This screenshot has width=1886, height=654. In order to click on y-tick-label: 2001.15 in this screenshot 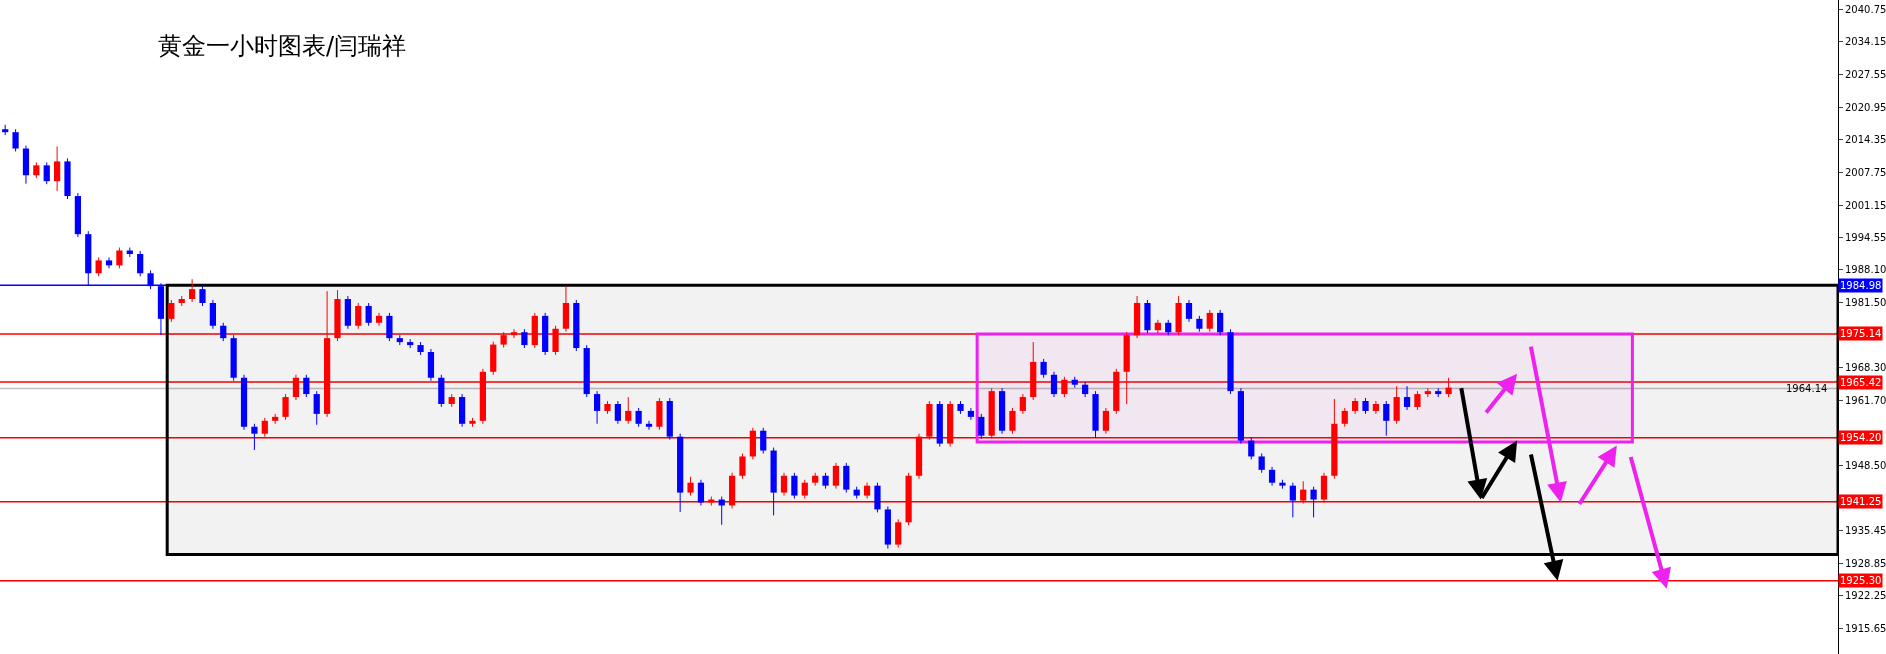, I will do `click(1865, 205)`.